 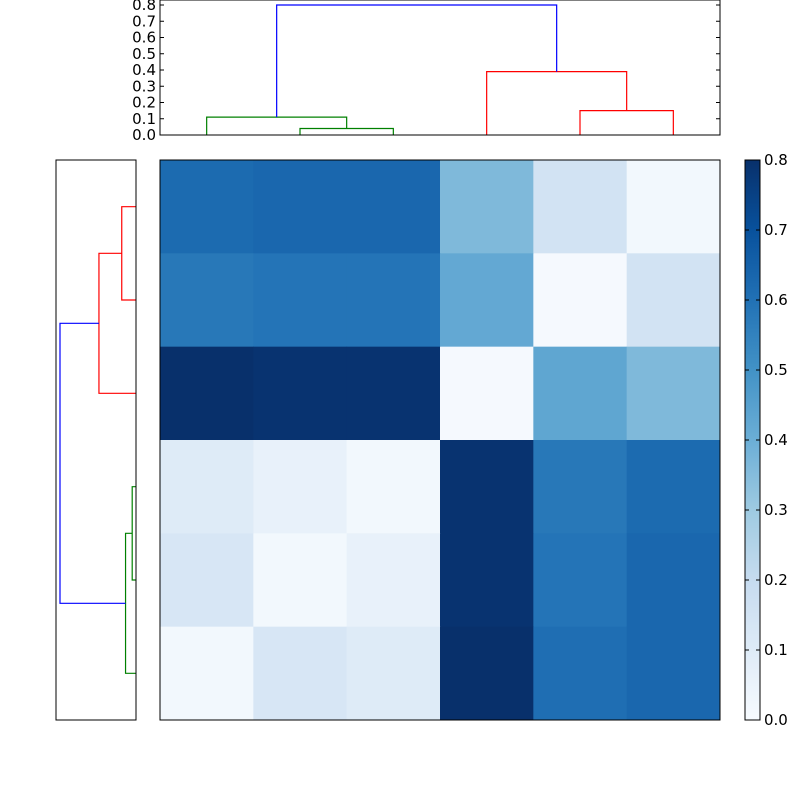 I want to click on top-dendrogram-tick-label: 0.4, so click(x=144, y=70).